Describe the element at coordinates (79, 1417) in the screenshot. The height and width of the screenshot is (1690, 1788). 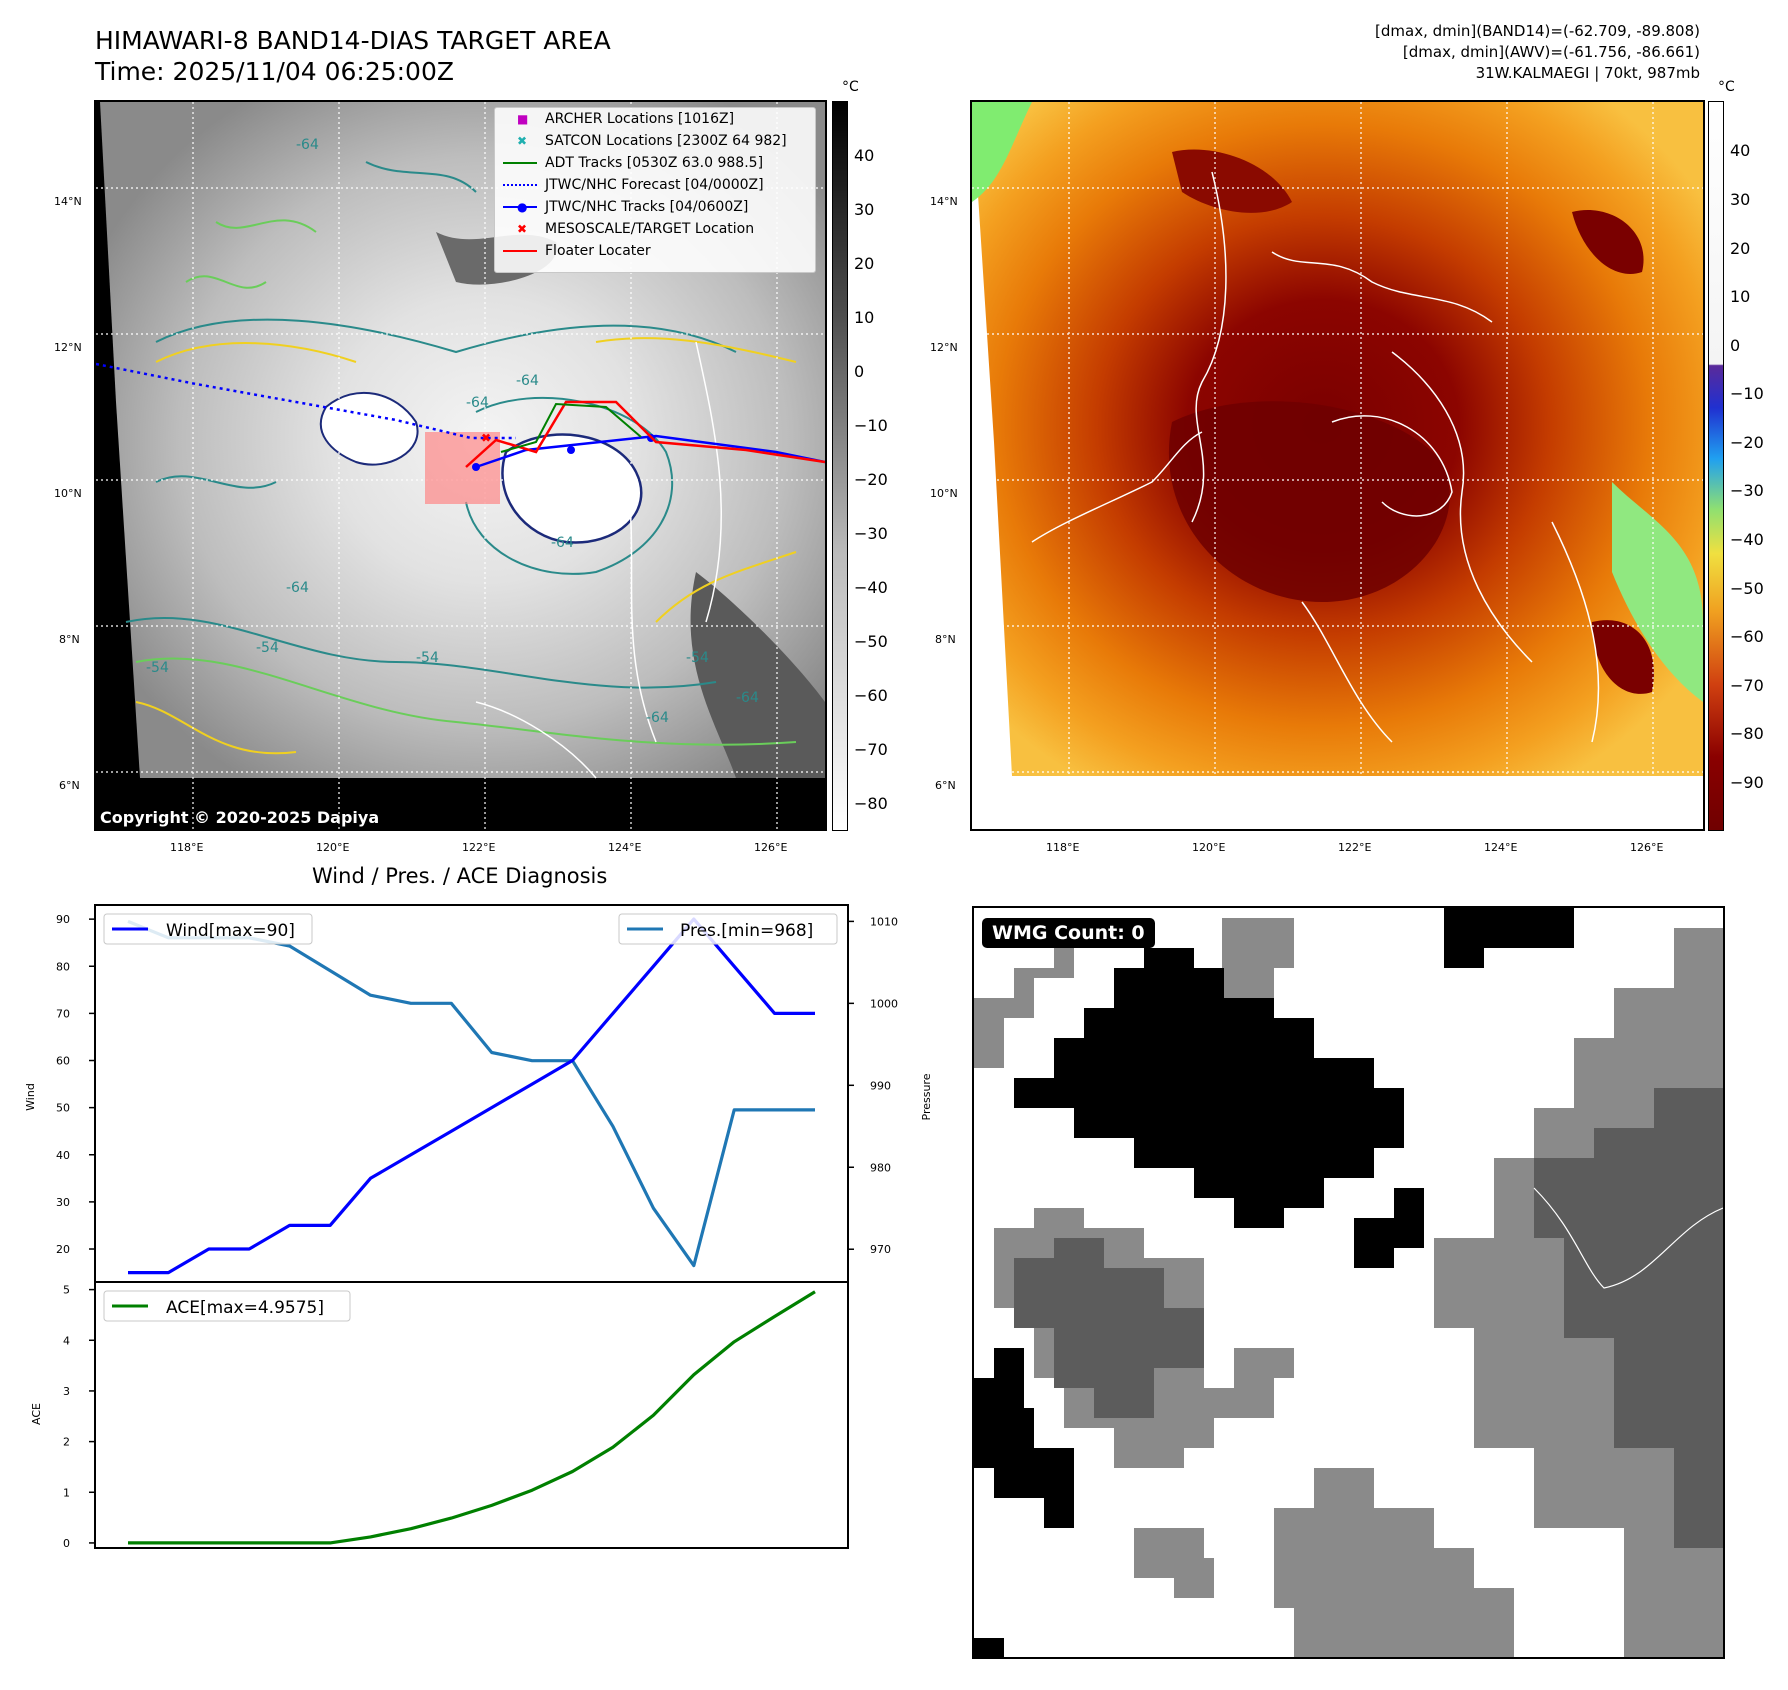
I see `ace-axis-ticks: 5 4 3 2 1 0` at that location.